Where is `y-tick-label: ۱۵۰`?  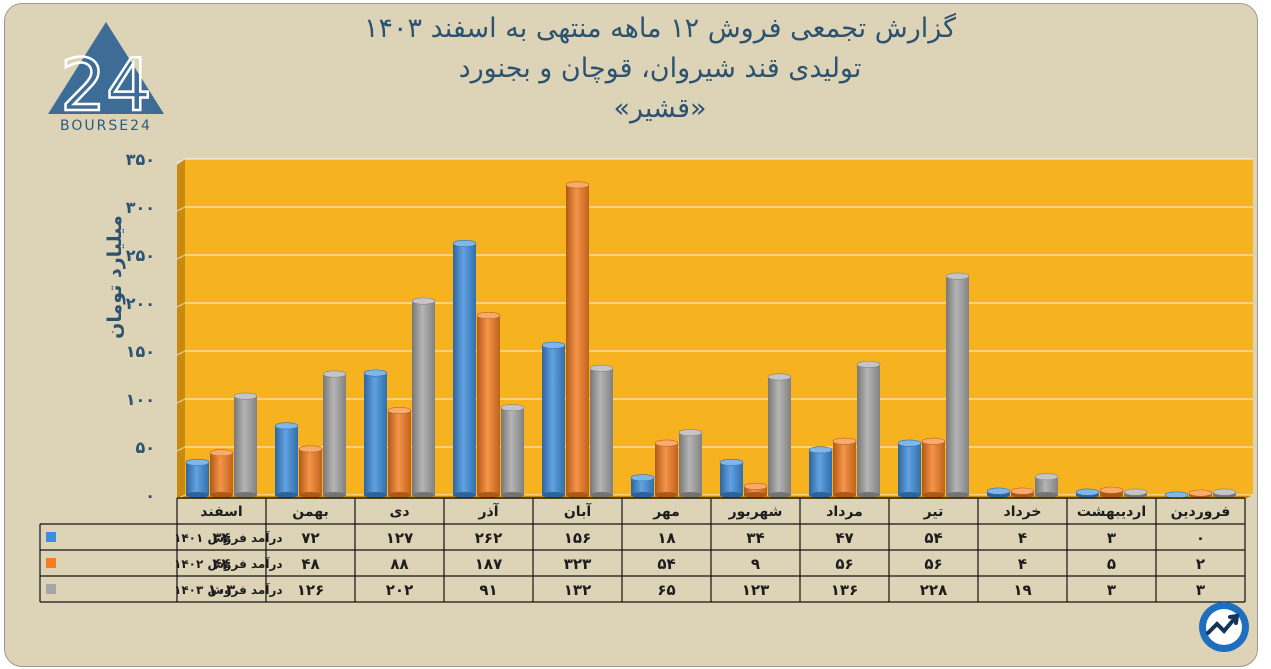
y-tick-label: ۱۵۰ is located at coordinates (140, 351).